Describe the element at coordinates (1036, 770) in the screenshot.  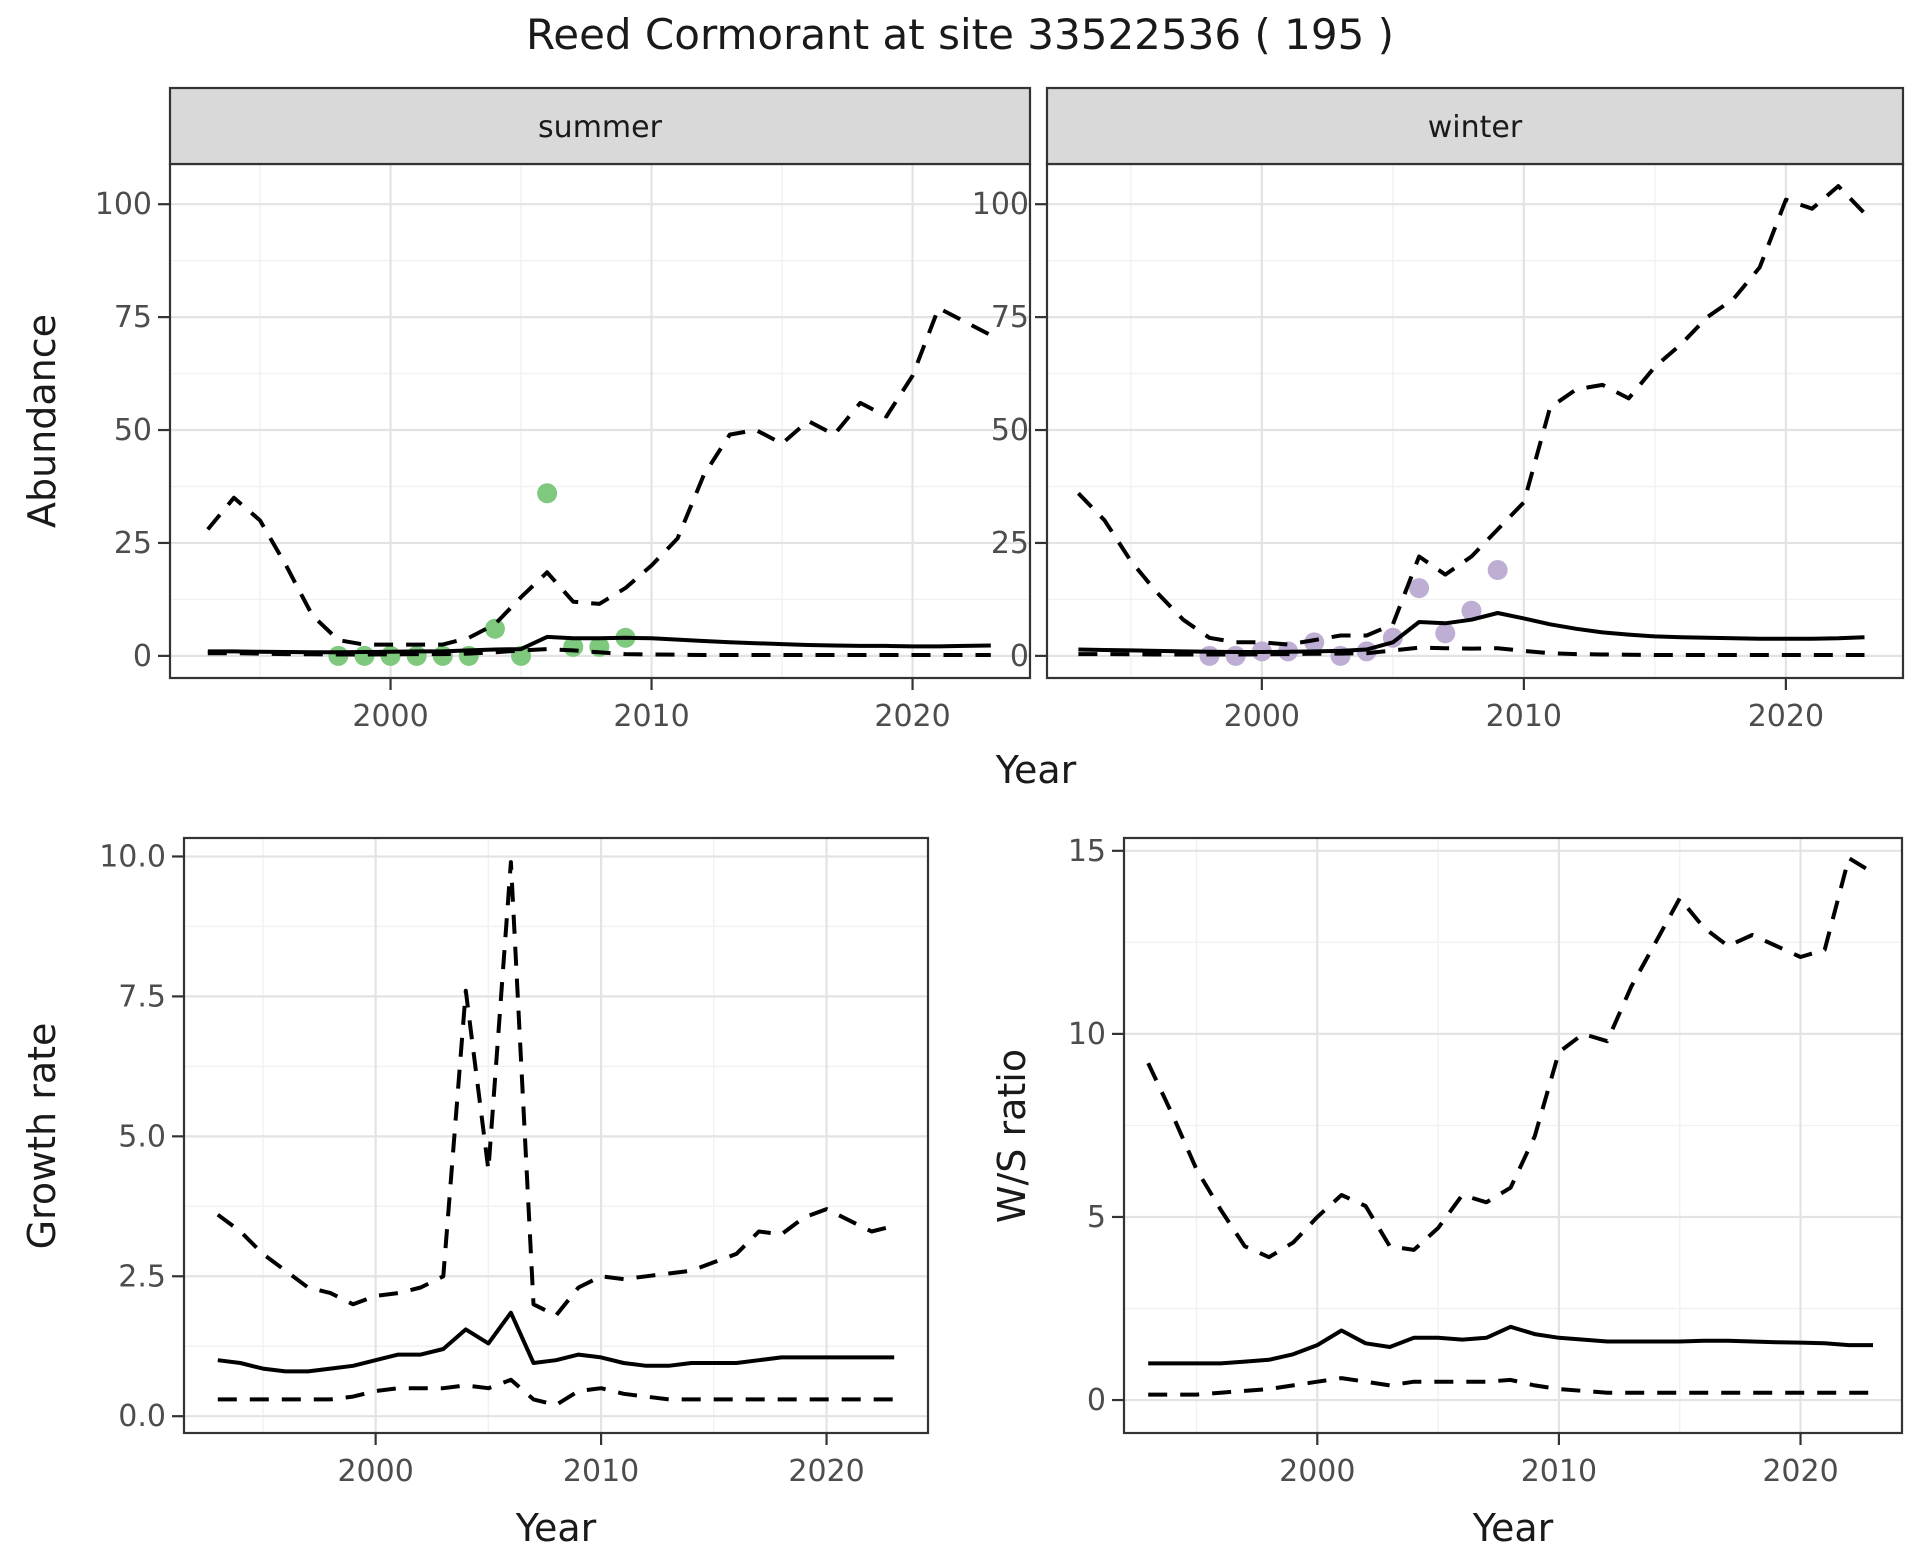
I see `x-axis-title-year-top: Year` at that location.